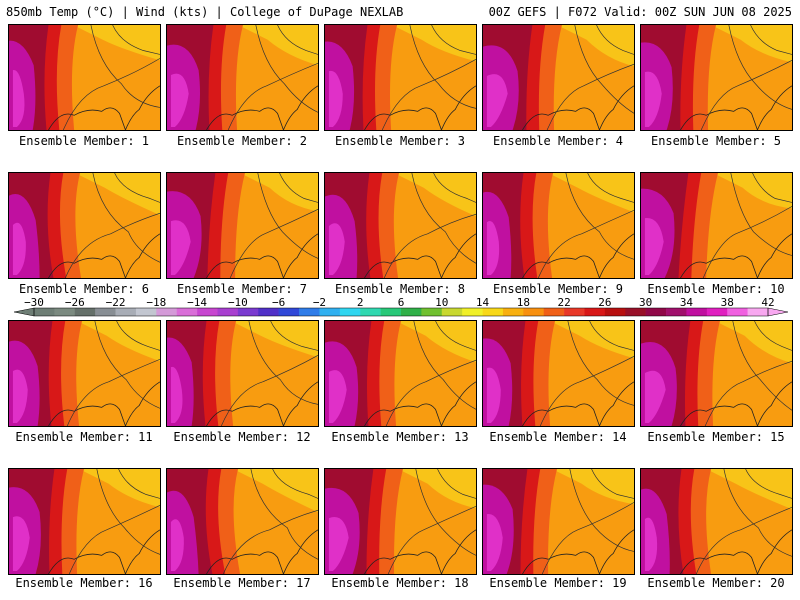  Describe the element at coordinates (242, 141) in the screenshot. I see `ensemble-member-label: Ensemble Member: 2` at that location.